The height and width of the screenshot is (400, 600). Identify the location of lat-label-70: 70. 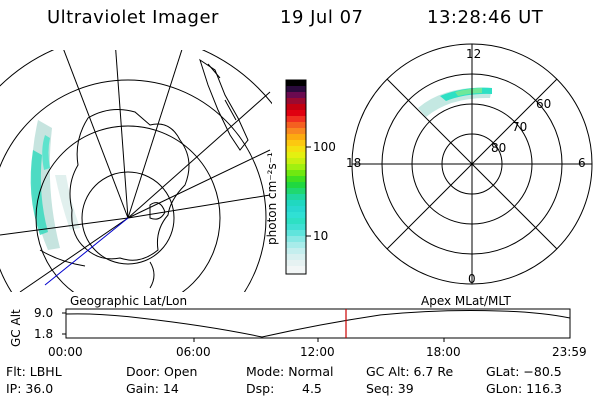
(520, 127).